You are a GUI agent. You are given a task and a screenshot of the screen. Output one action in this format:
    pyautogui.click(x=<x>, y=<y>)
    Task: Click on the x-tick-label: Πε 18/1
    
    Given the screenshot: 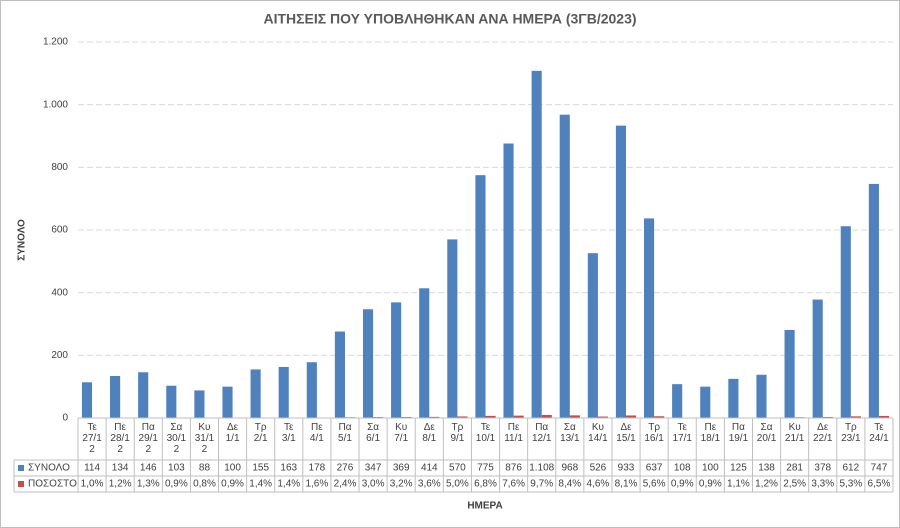 What is the action you would take?
    pyautogui.click(x=711, y=433)
    